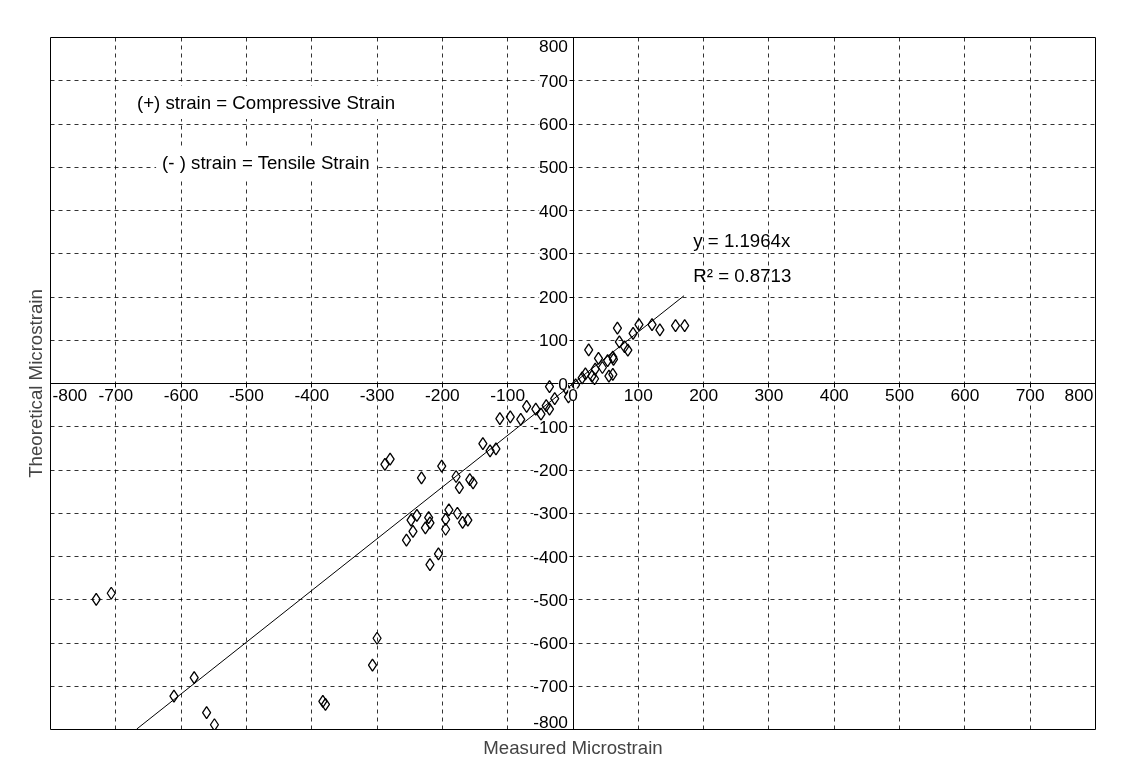 This screenshot has height=774, width=1133. What do you see at coordinates (508, 394) in the screenshot?
I see `x-tick-label: -100` at bounding box center [508, 394].